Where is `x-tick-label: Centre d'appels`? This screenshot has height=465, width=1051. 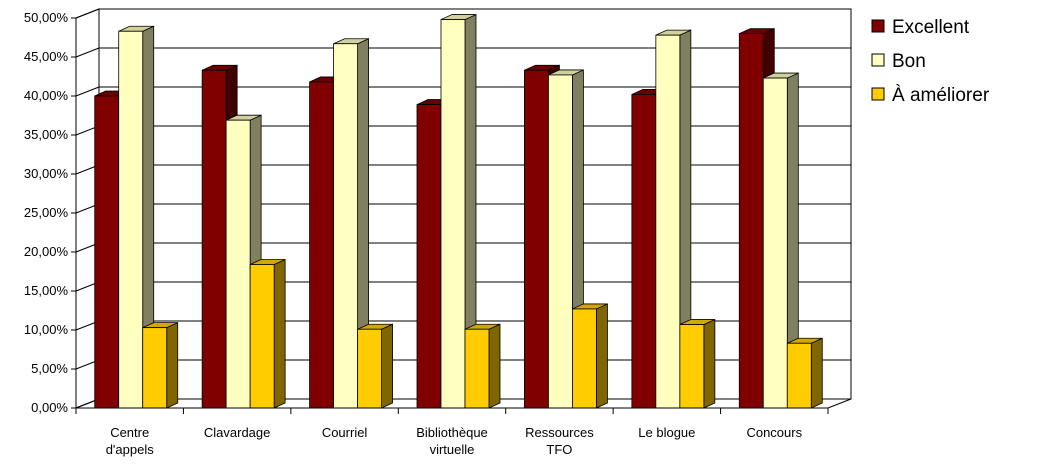 x-tick-label: Centre d'appels is located at coordinates (130, 441).